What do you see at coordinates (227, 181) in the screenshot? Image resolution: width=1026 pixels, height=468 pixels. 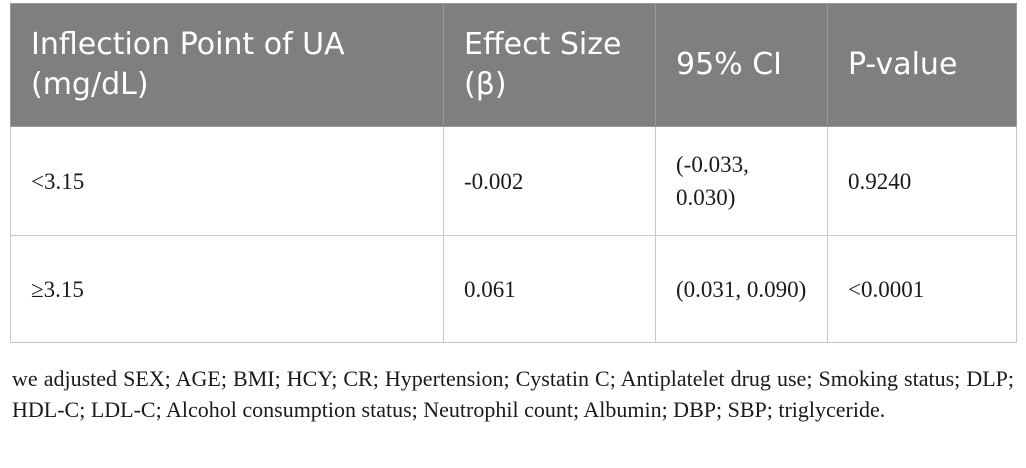 I see `cell-inflection-point: <3.15` at bounding box center [227, 181].